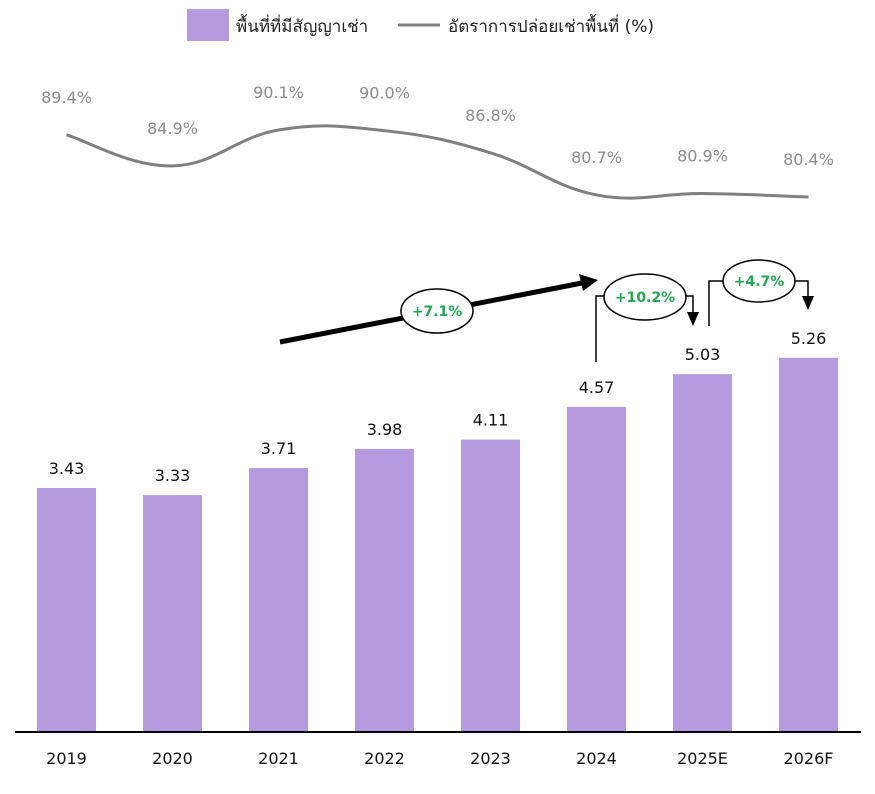 The image size is (875, 794). I want to click on occupancy-line, so click(437, 162).